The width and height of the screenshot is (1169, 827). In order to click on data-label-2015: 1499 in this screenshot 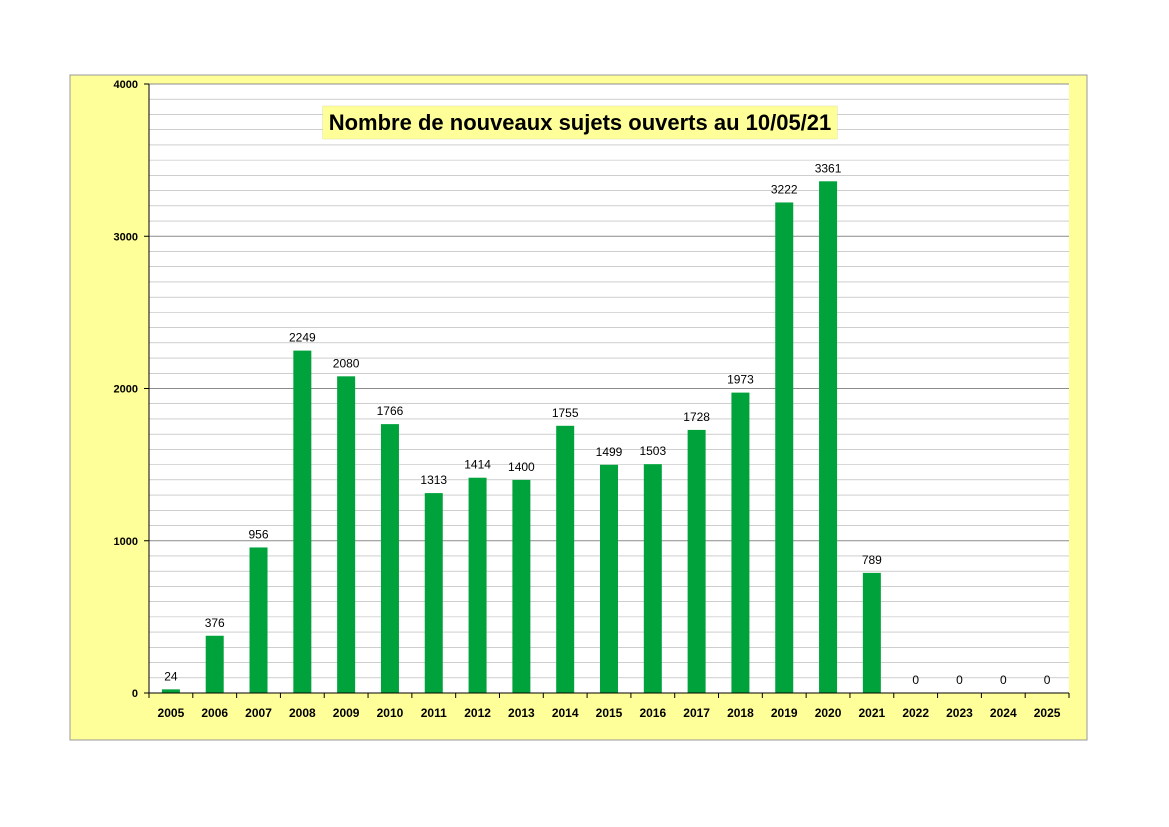, I will do `click(609, 452)`.